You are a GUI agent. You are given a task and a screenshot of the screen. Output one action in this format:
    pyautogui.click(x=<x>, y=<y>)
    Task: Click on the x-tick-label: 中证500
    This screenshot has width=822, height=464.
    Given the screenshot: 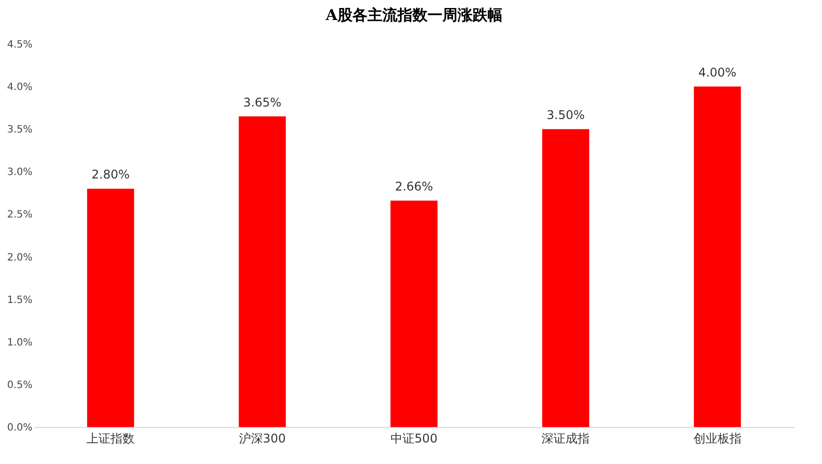 What is the action you would take?
    pyautogui.click(x=414, y=439)
    